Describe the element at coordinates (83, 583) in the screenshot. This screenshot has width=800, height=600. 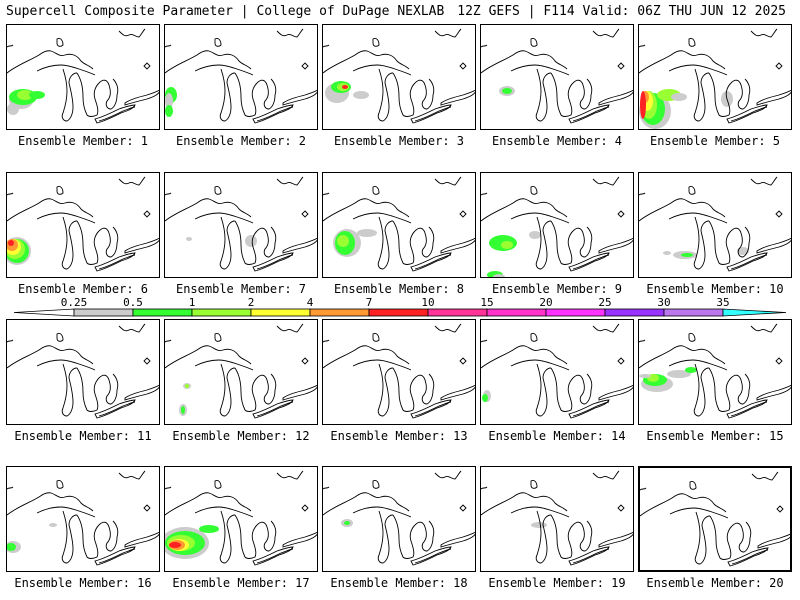
I see `member-label: Ensemble Member: 16` at that location.